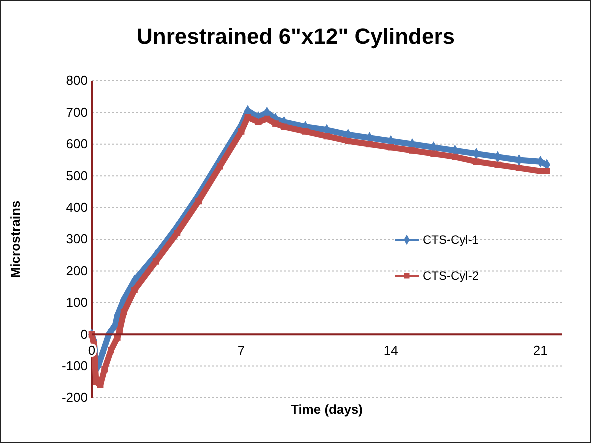 Image resolution: width=592 pixels, height=444 pixels. Describe the element at coordinates (540, 350) in the screenshot. I see `x-tick-label: 21` at that location.